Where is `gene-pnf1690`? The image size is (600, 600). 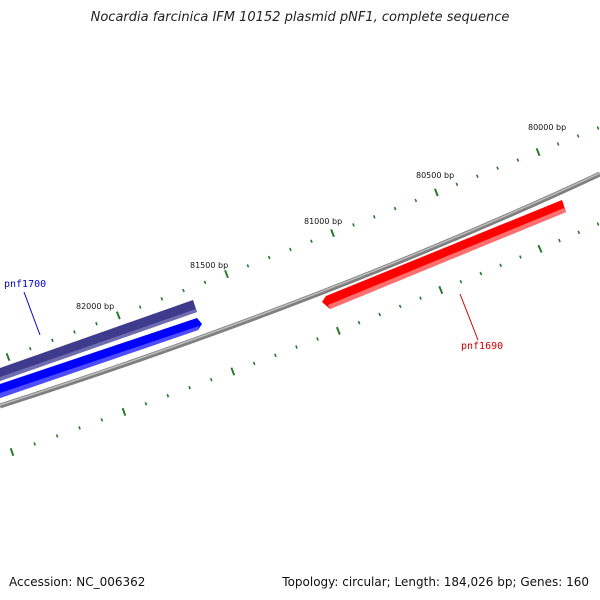
gene-pnf1690 is located at coordinates (444, 254).